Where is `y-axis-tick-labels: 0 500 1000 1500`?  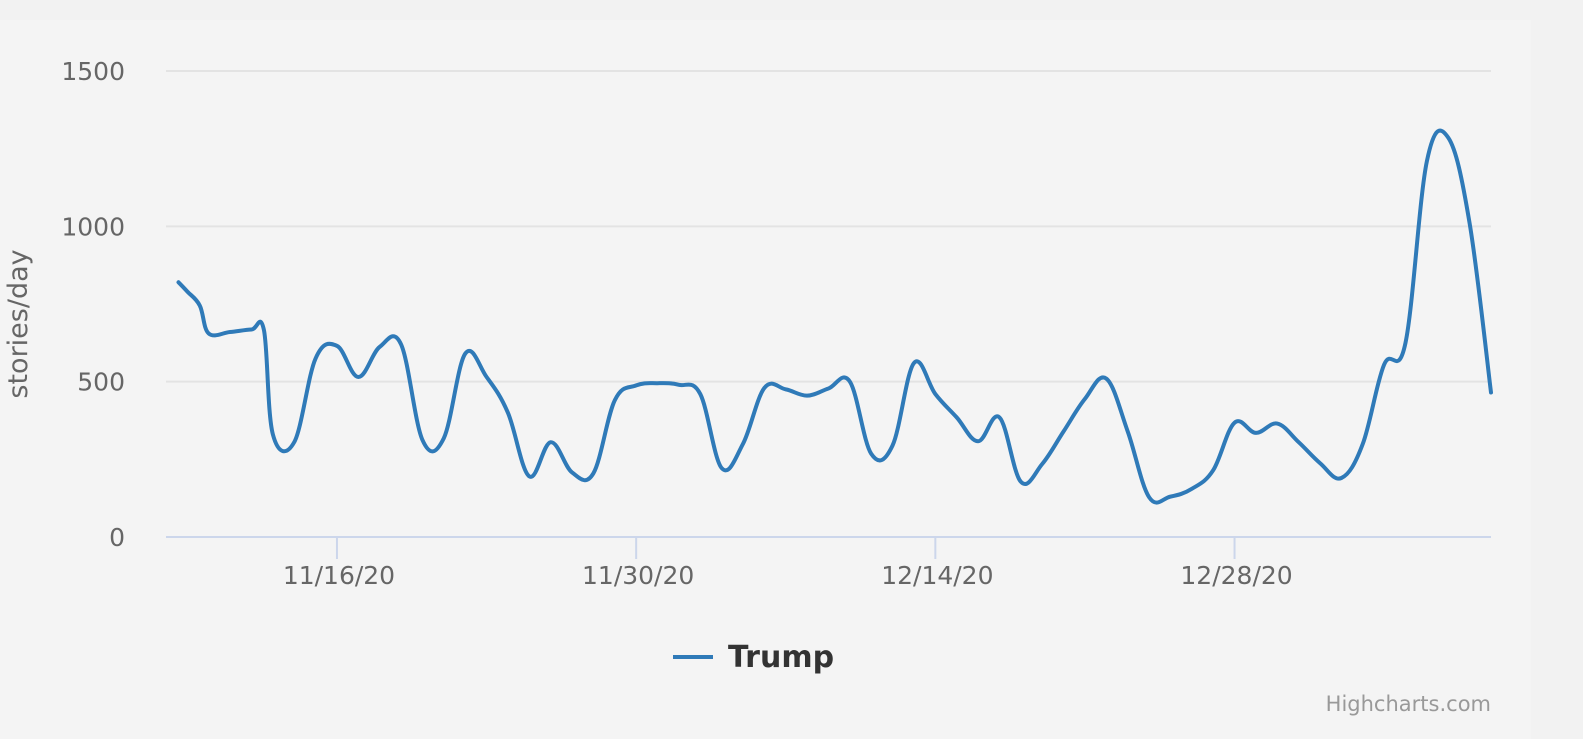 y-axis-tick-labels: 0 500 1000 1500 is located at coordinates (93, 304).